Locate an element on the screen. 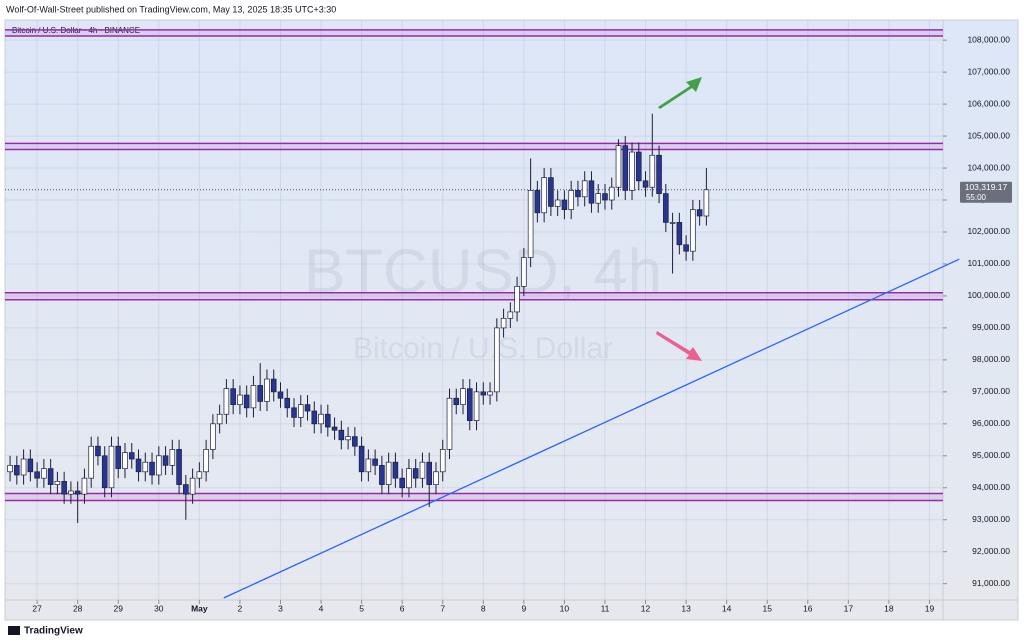 This screenshot has height=644, width=1024. y-tick-label: 106,000.00 is located at coordinates (988, 103).